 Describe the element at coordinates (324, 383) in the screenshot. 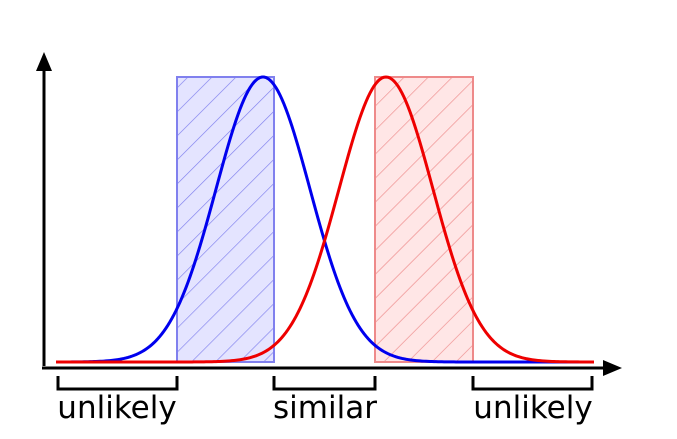

I see `center-bracket` at that location.